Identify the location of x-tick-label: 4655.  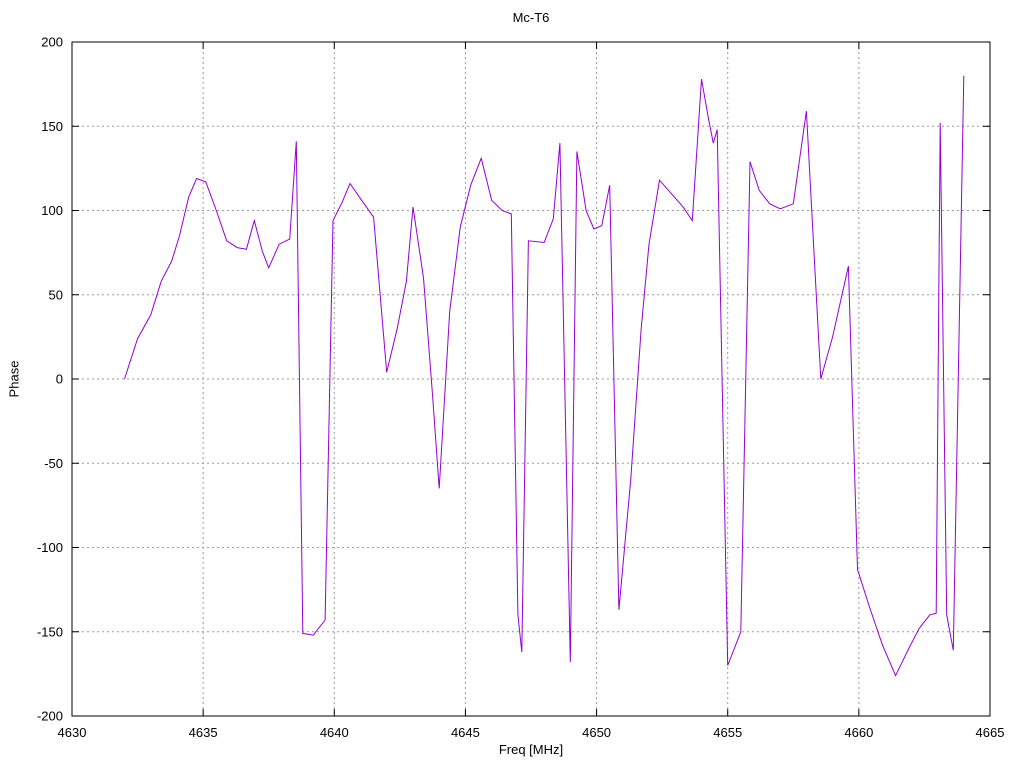
(727, 732).